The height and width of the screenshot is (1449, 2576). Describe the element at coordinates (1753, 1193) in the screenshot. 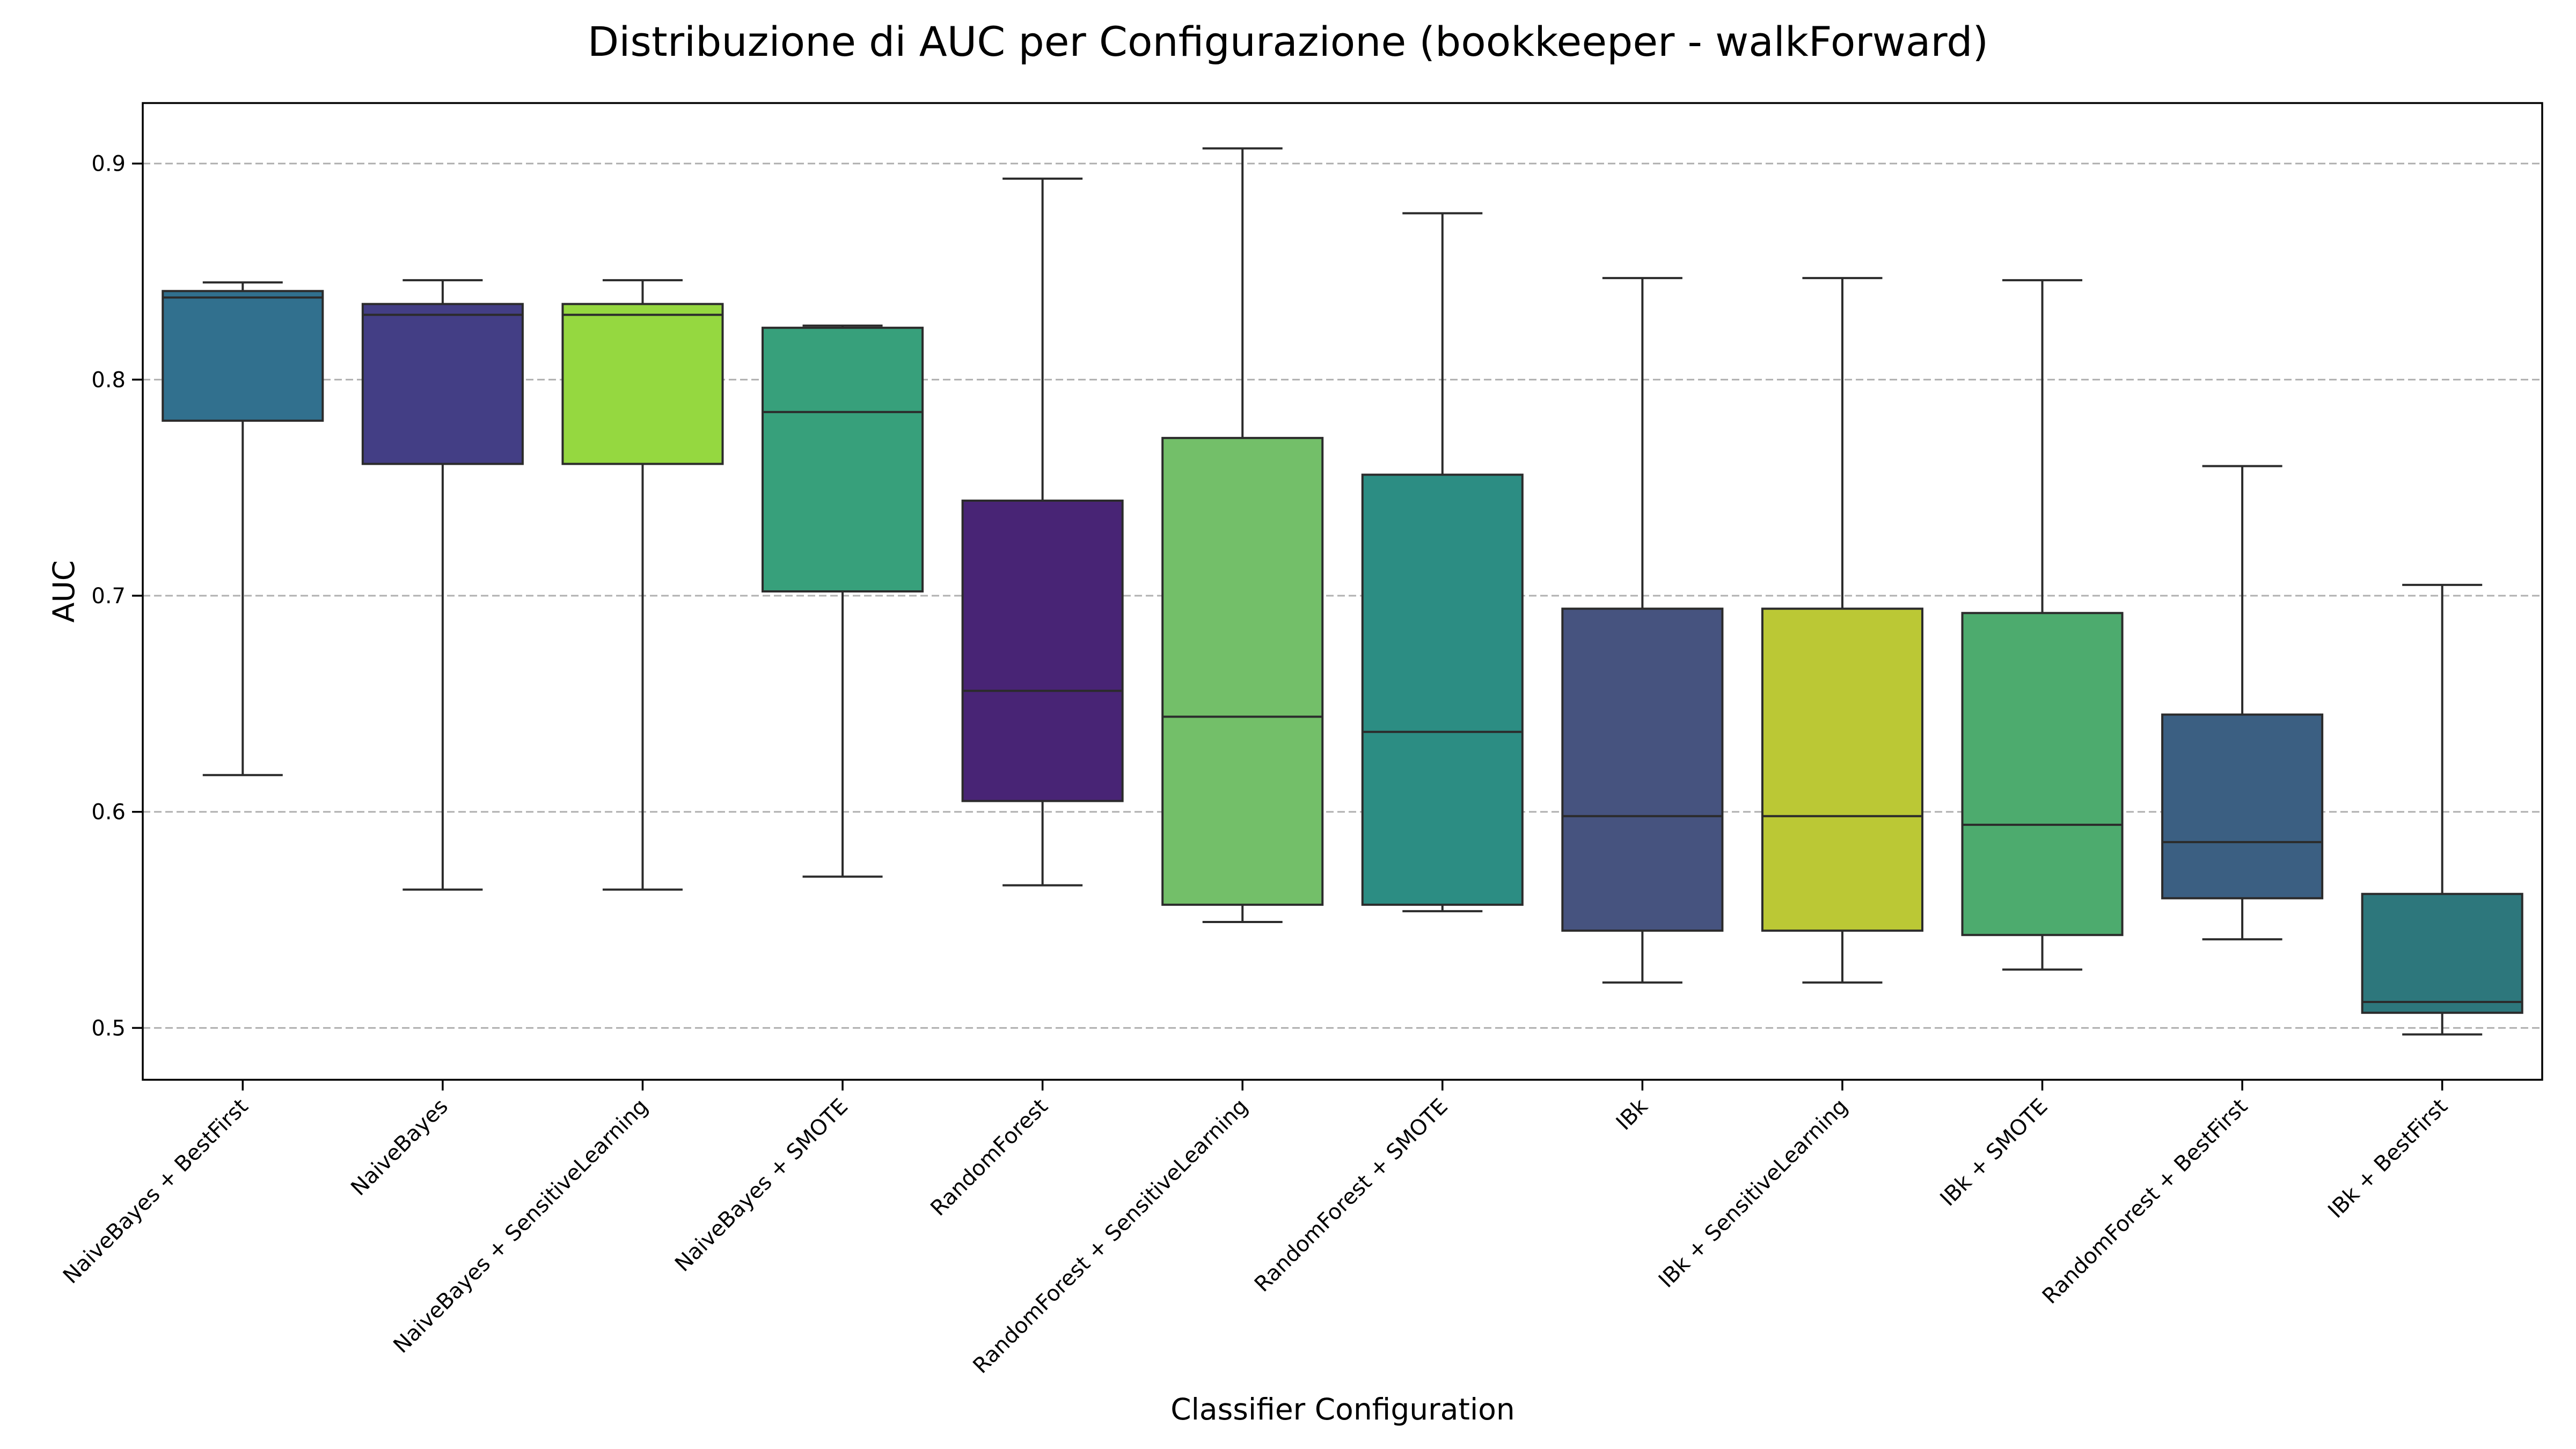

I see `x-tick-label: IBk + SensitiveLearning` at that location.